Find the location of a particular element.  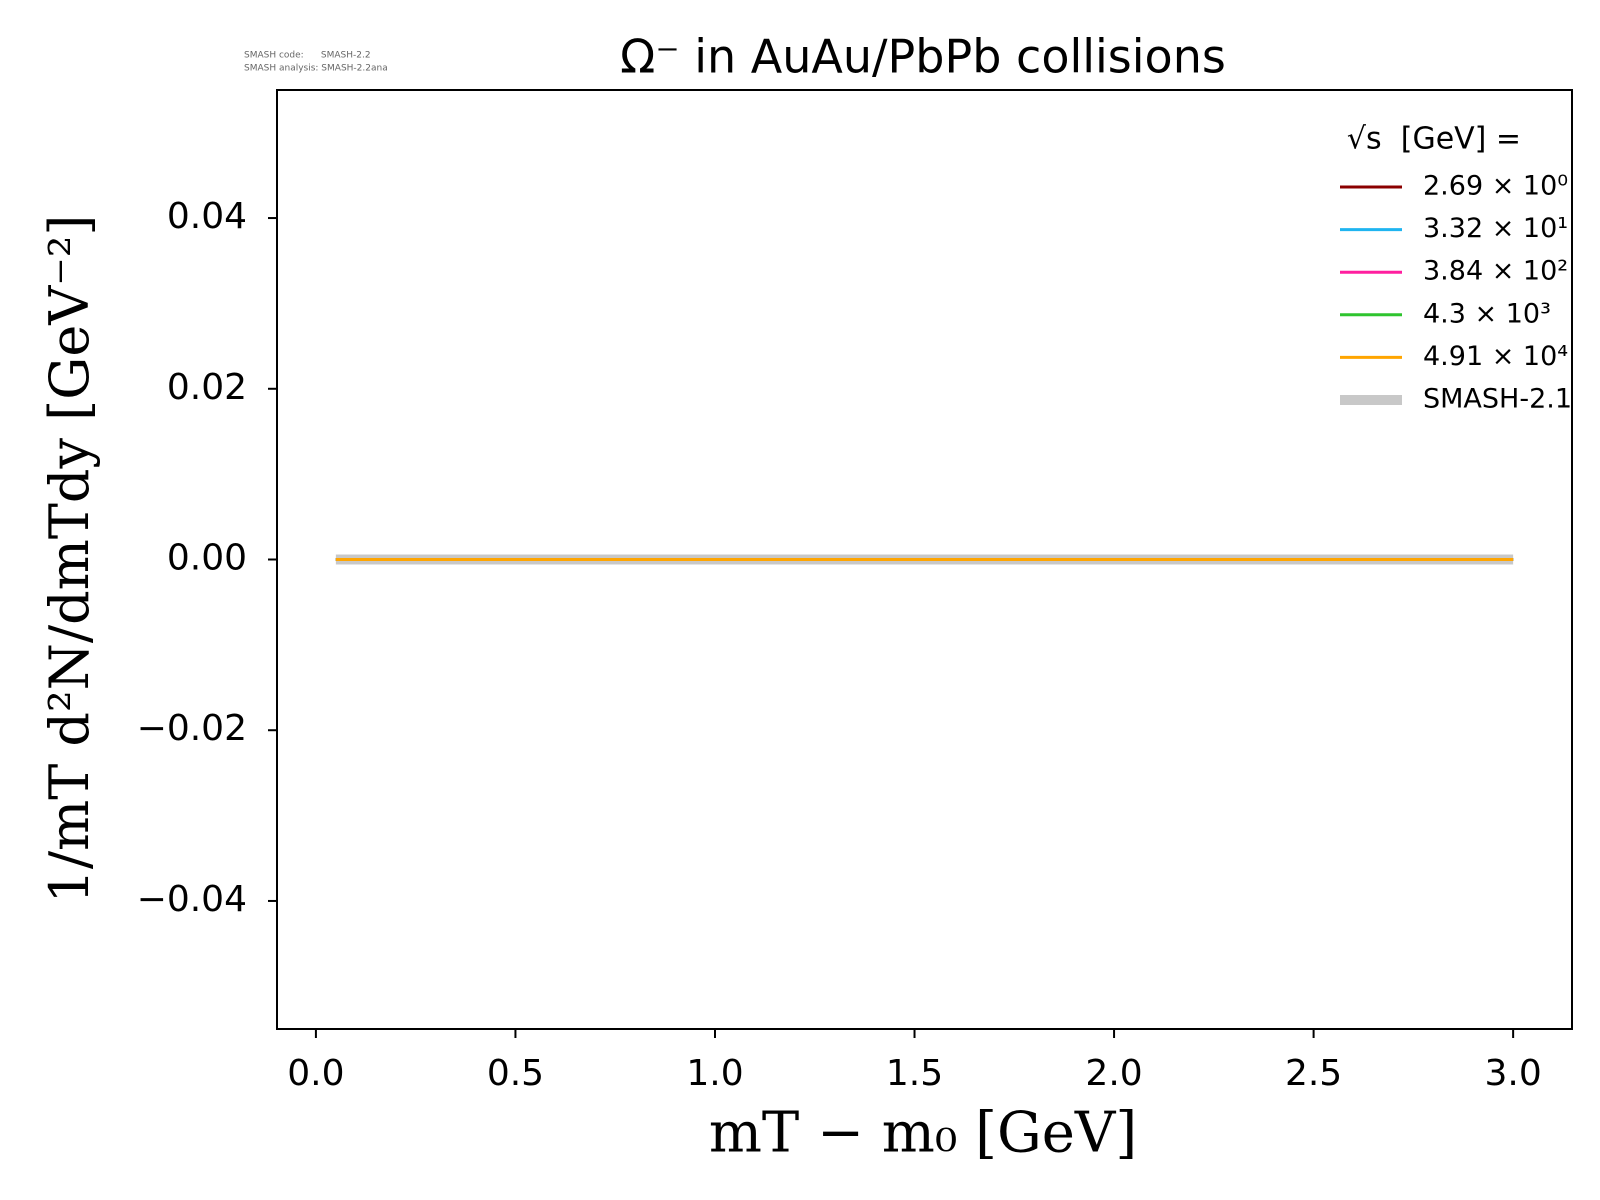

y-tick-label: −0.02 is located at coordinates (192, 728).